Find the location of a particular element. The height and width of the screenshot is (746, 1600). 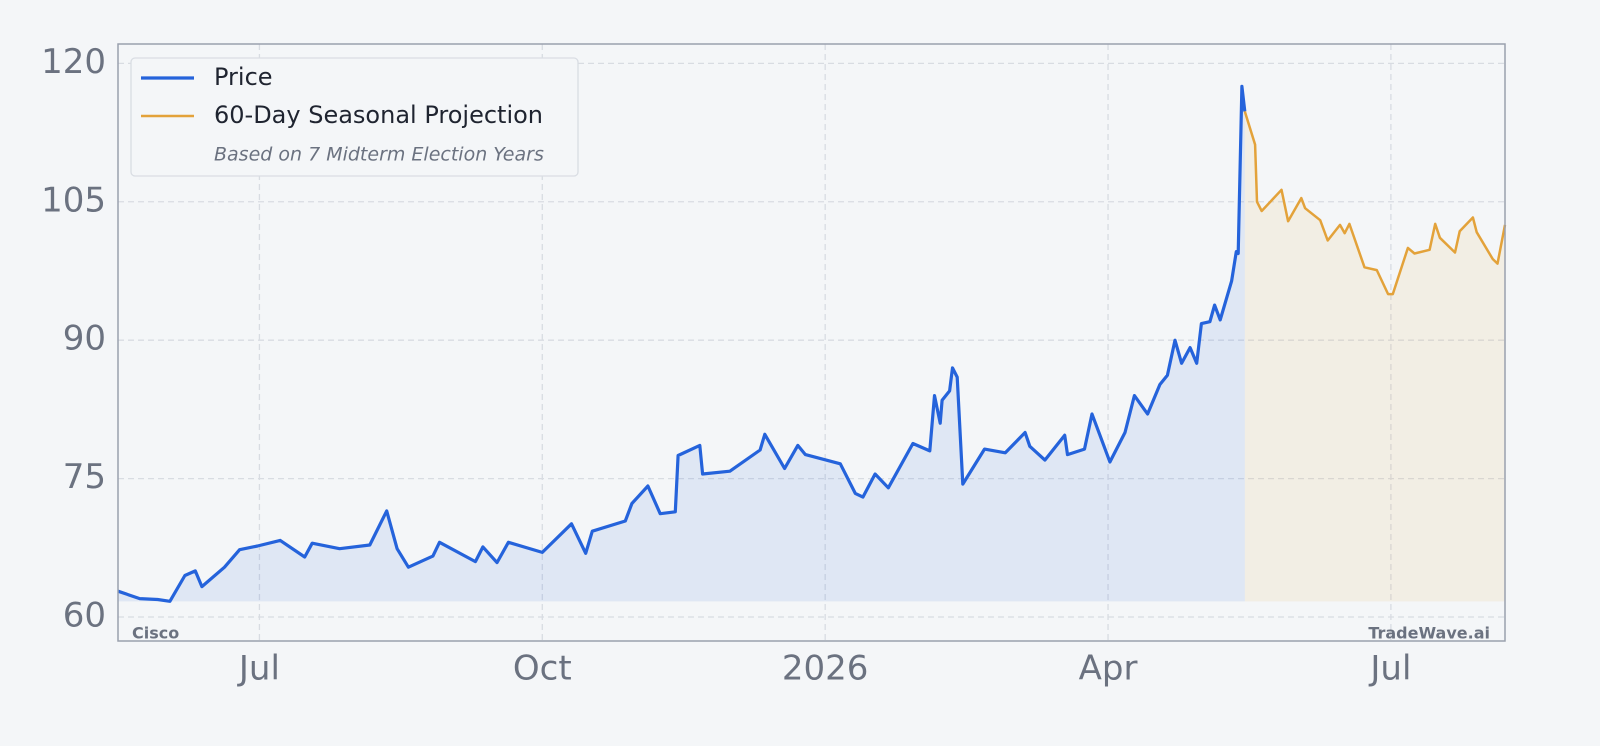

legend-label: Price is located at coordinates (243, 77).